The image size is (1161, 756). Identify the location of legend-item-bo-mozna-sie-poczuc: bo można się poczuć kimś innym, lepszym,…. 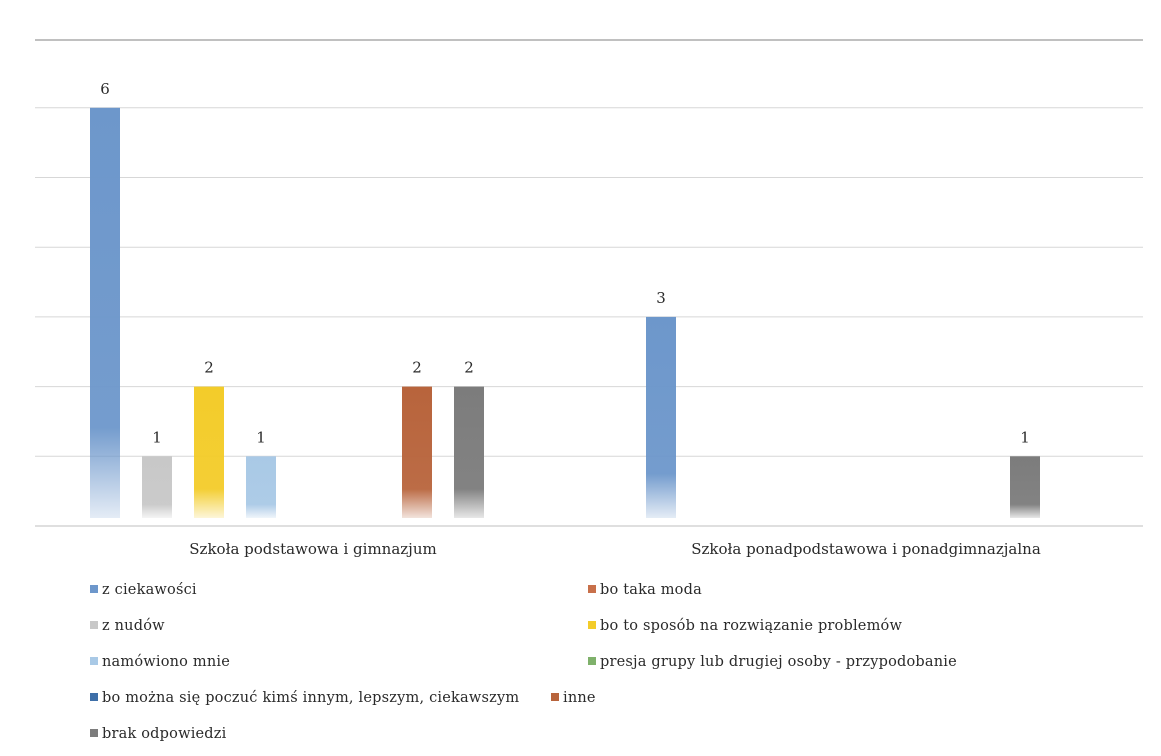
(304, 698).